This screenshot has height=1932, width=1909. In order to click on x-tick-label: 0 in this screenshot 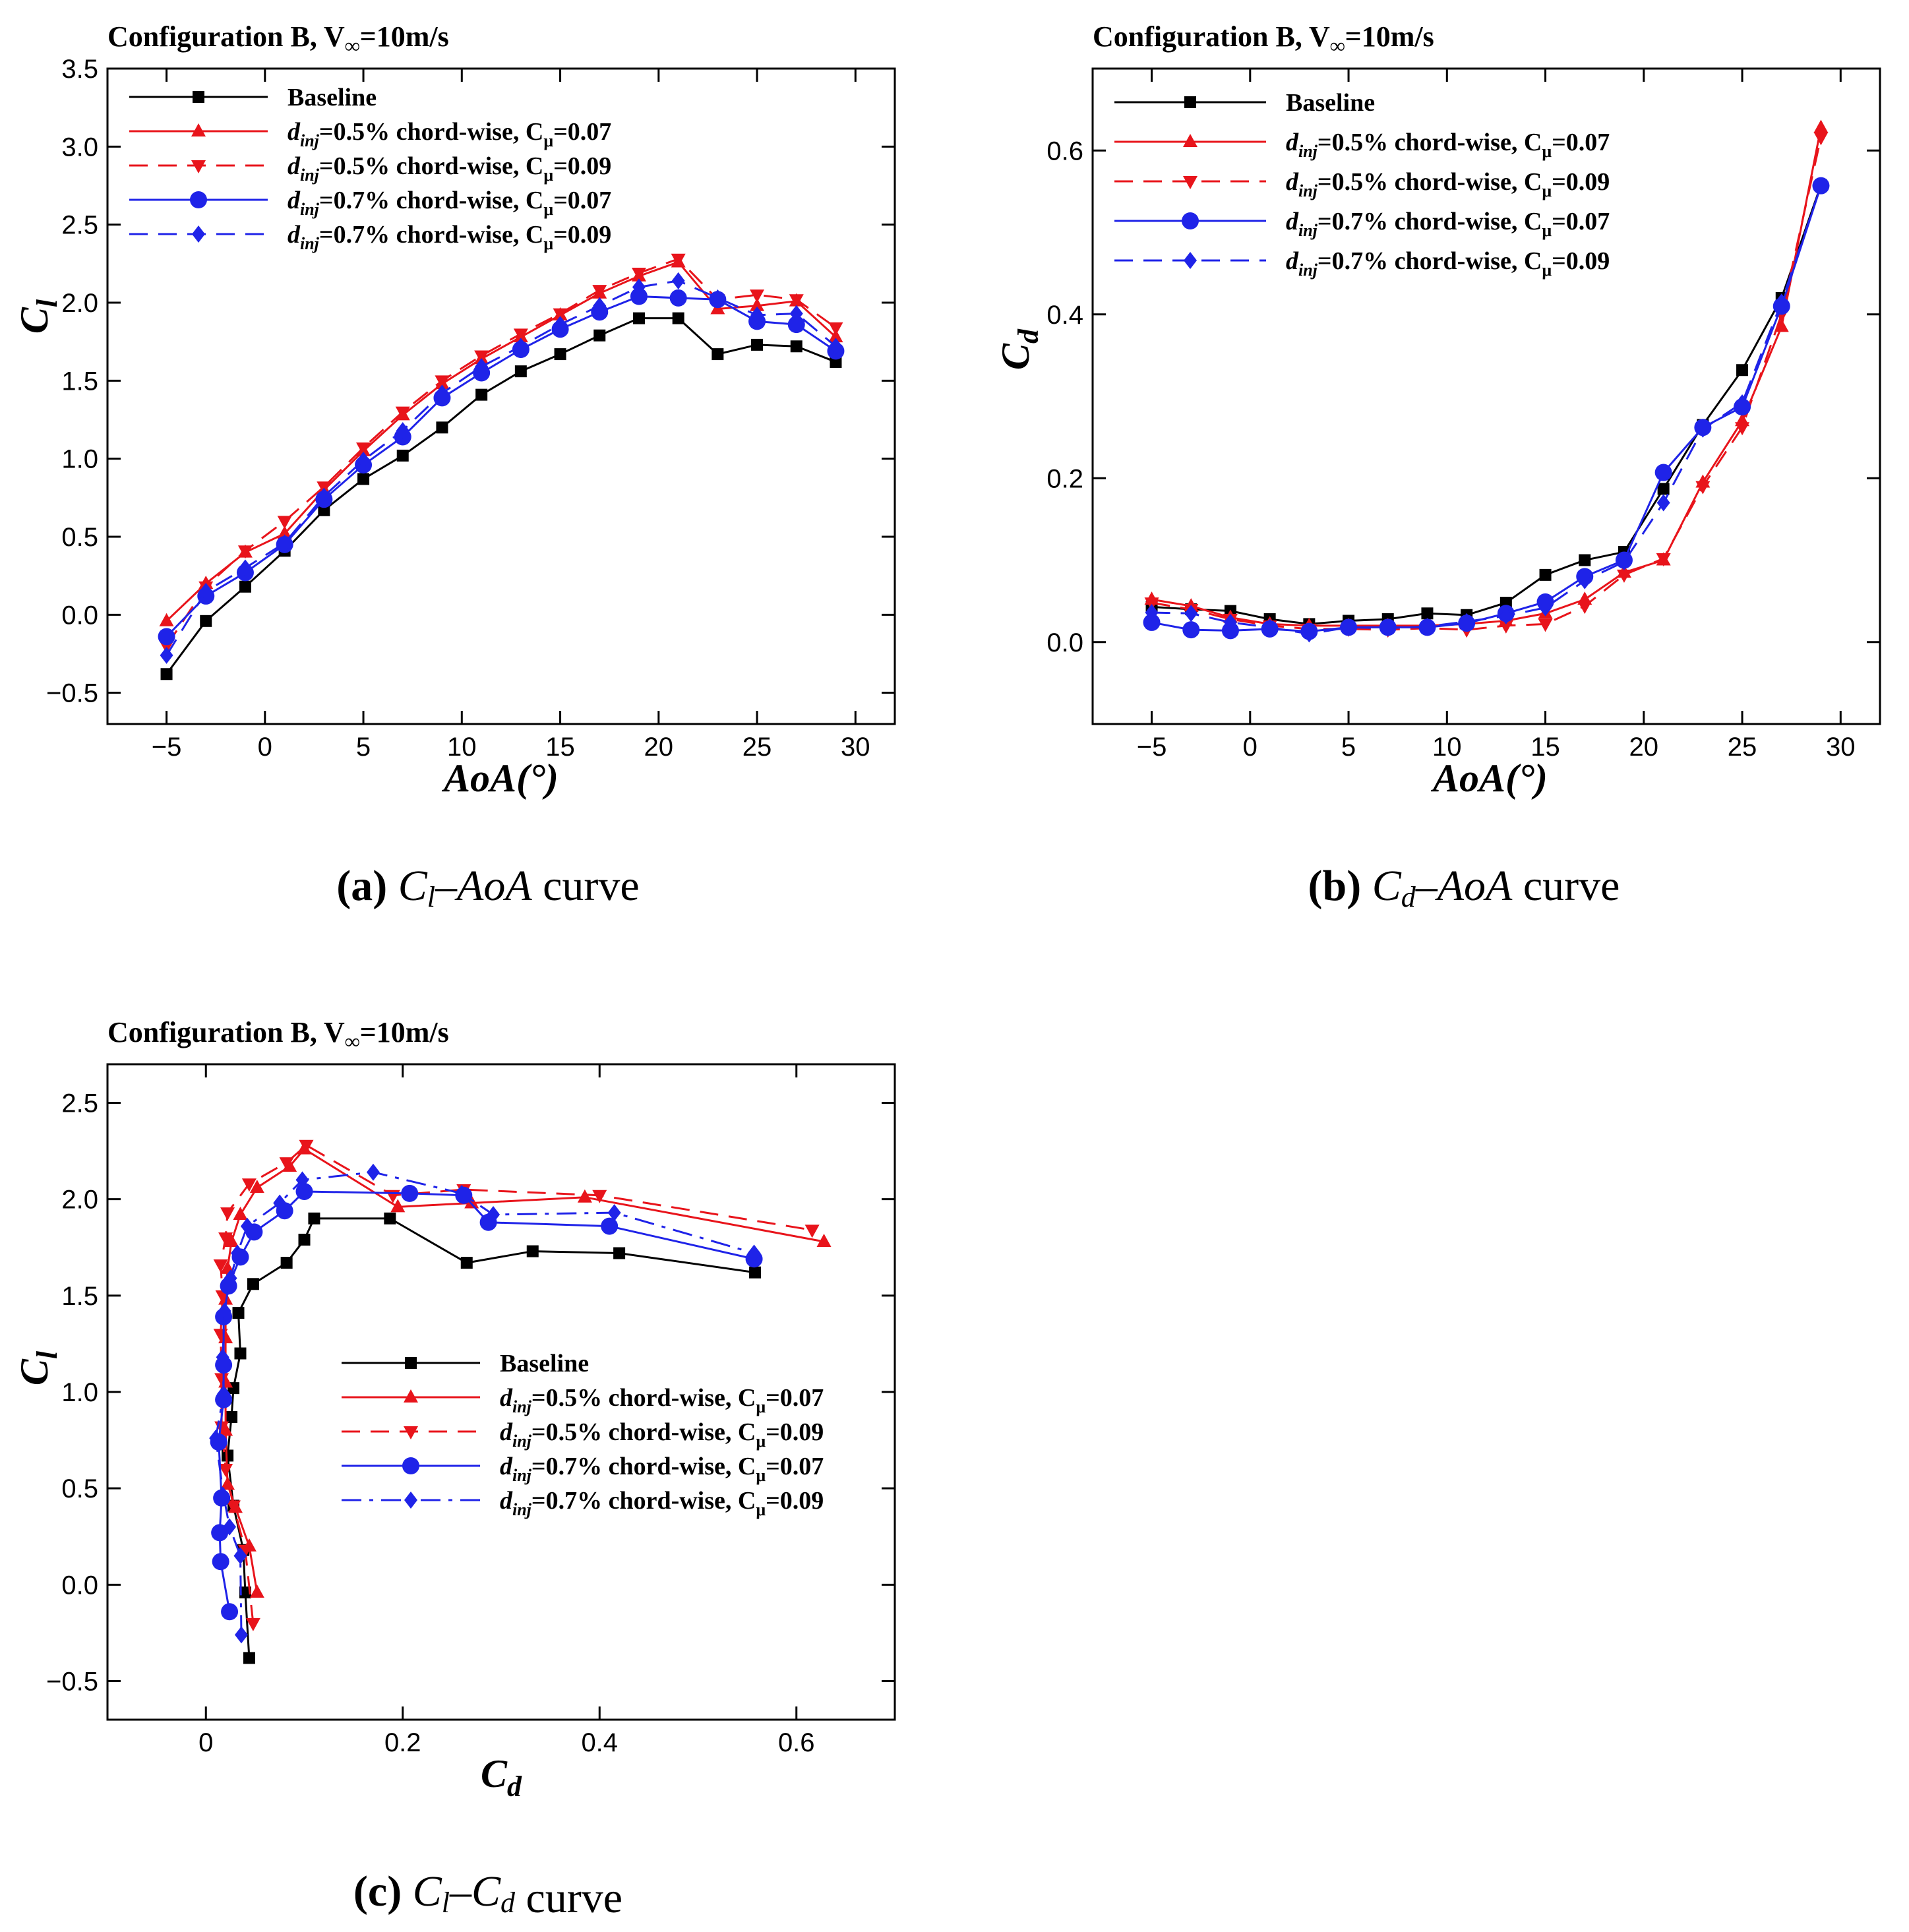, I will do `click(205, 1742)`.